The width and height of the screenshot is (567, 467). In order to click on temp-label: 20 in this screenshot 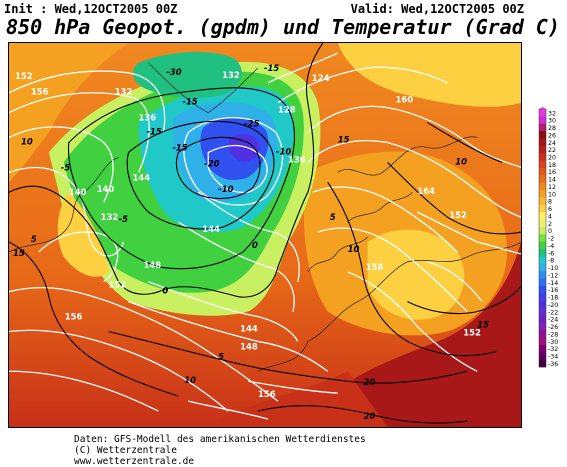, I will do `click(370, 416)`.